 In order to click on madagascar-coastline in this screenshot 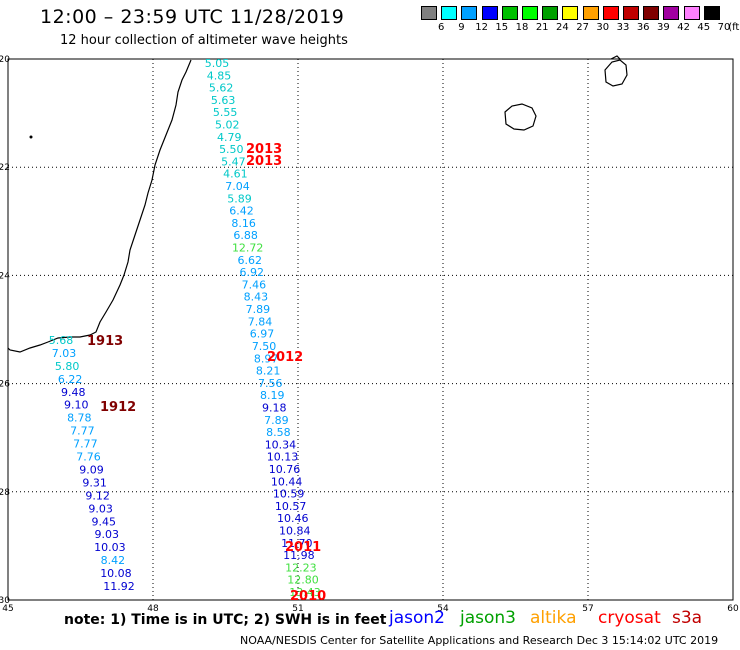, I will do `click(99, 206)`.